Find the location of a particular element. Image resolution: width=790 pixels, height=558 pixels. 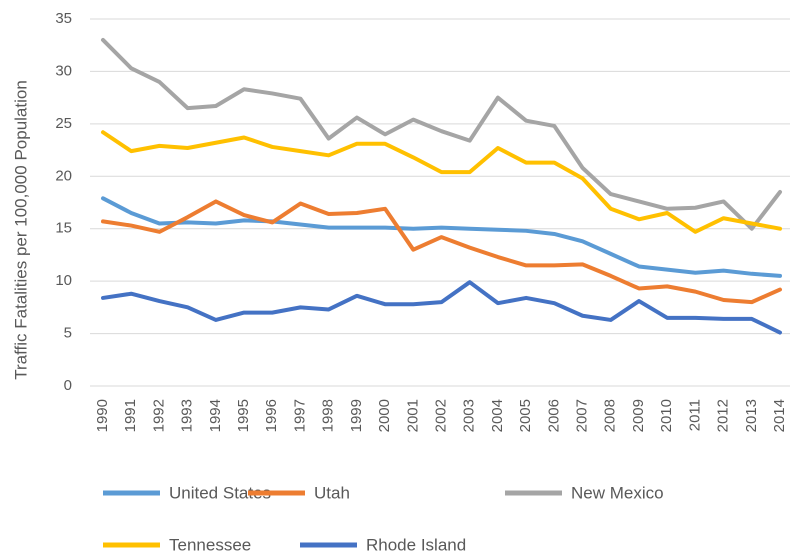

x-tick-label: 2000 is located at coordinates (384, 415).